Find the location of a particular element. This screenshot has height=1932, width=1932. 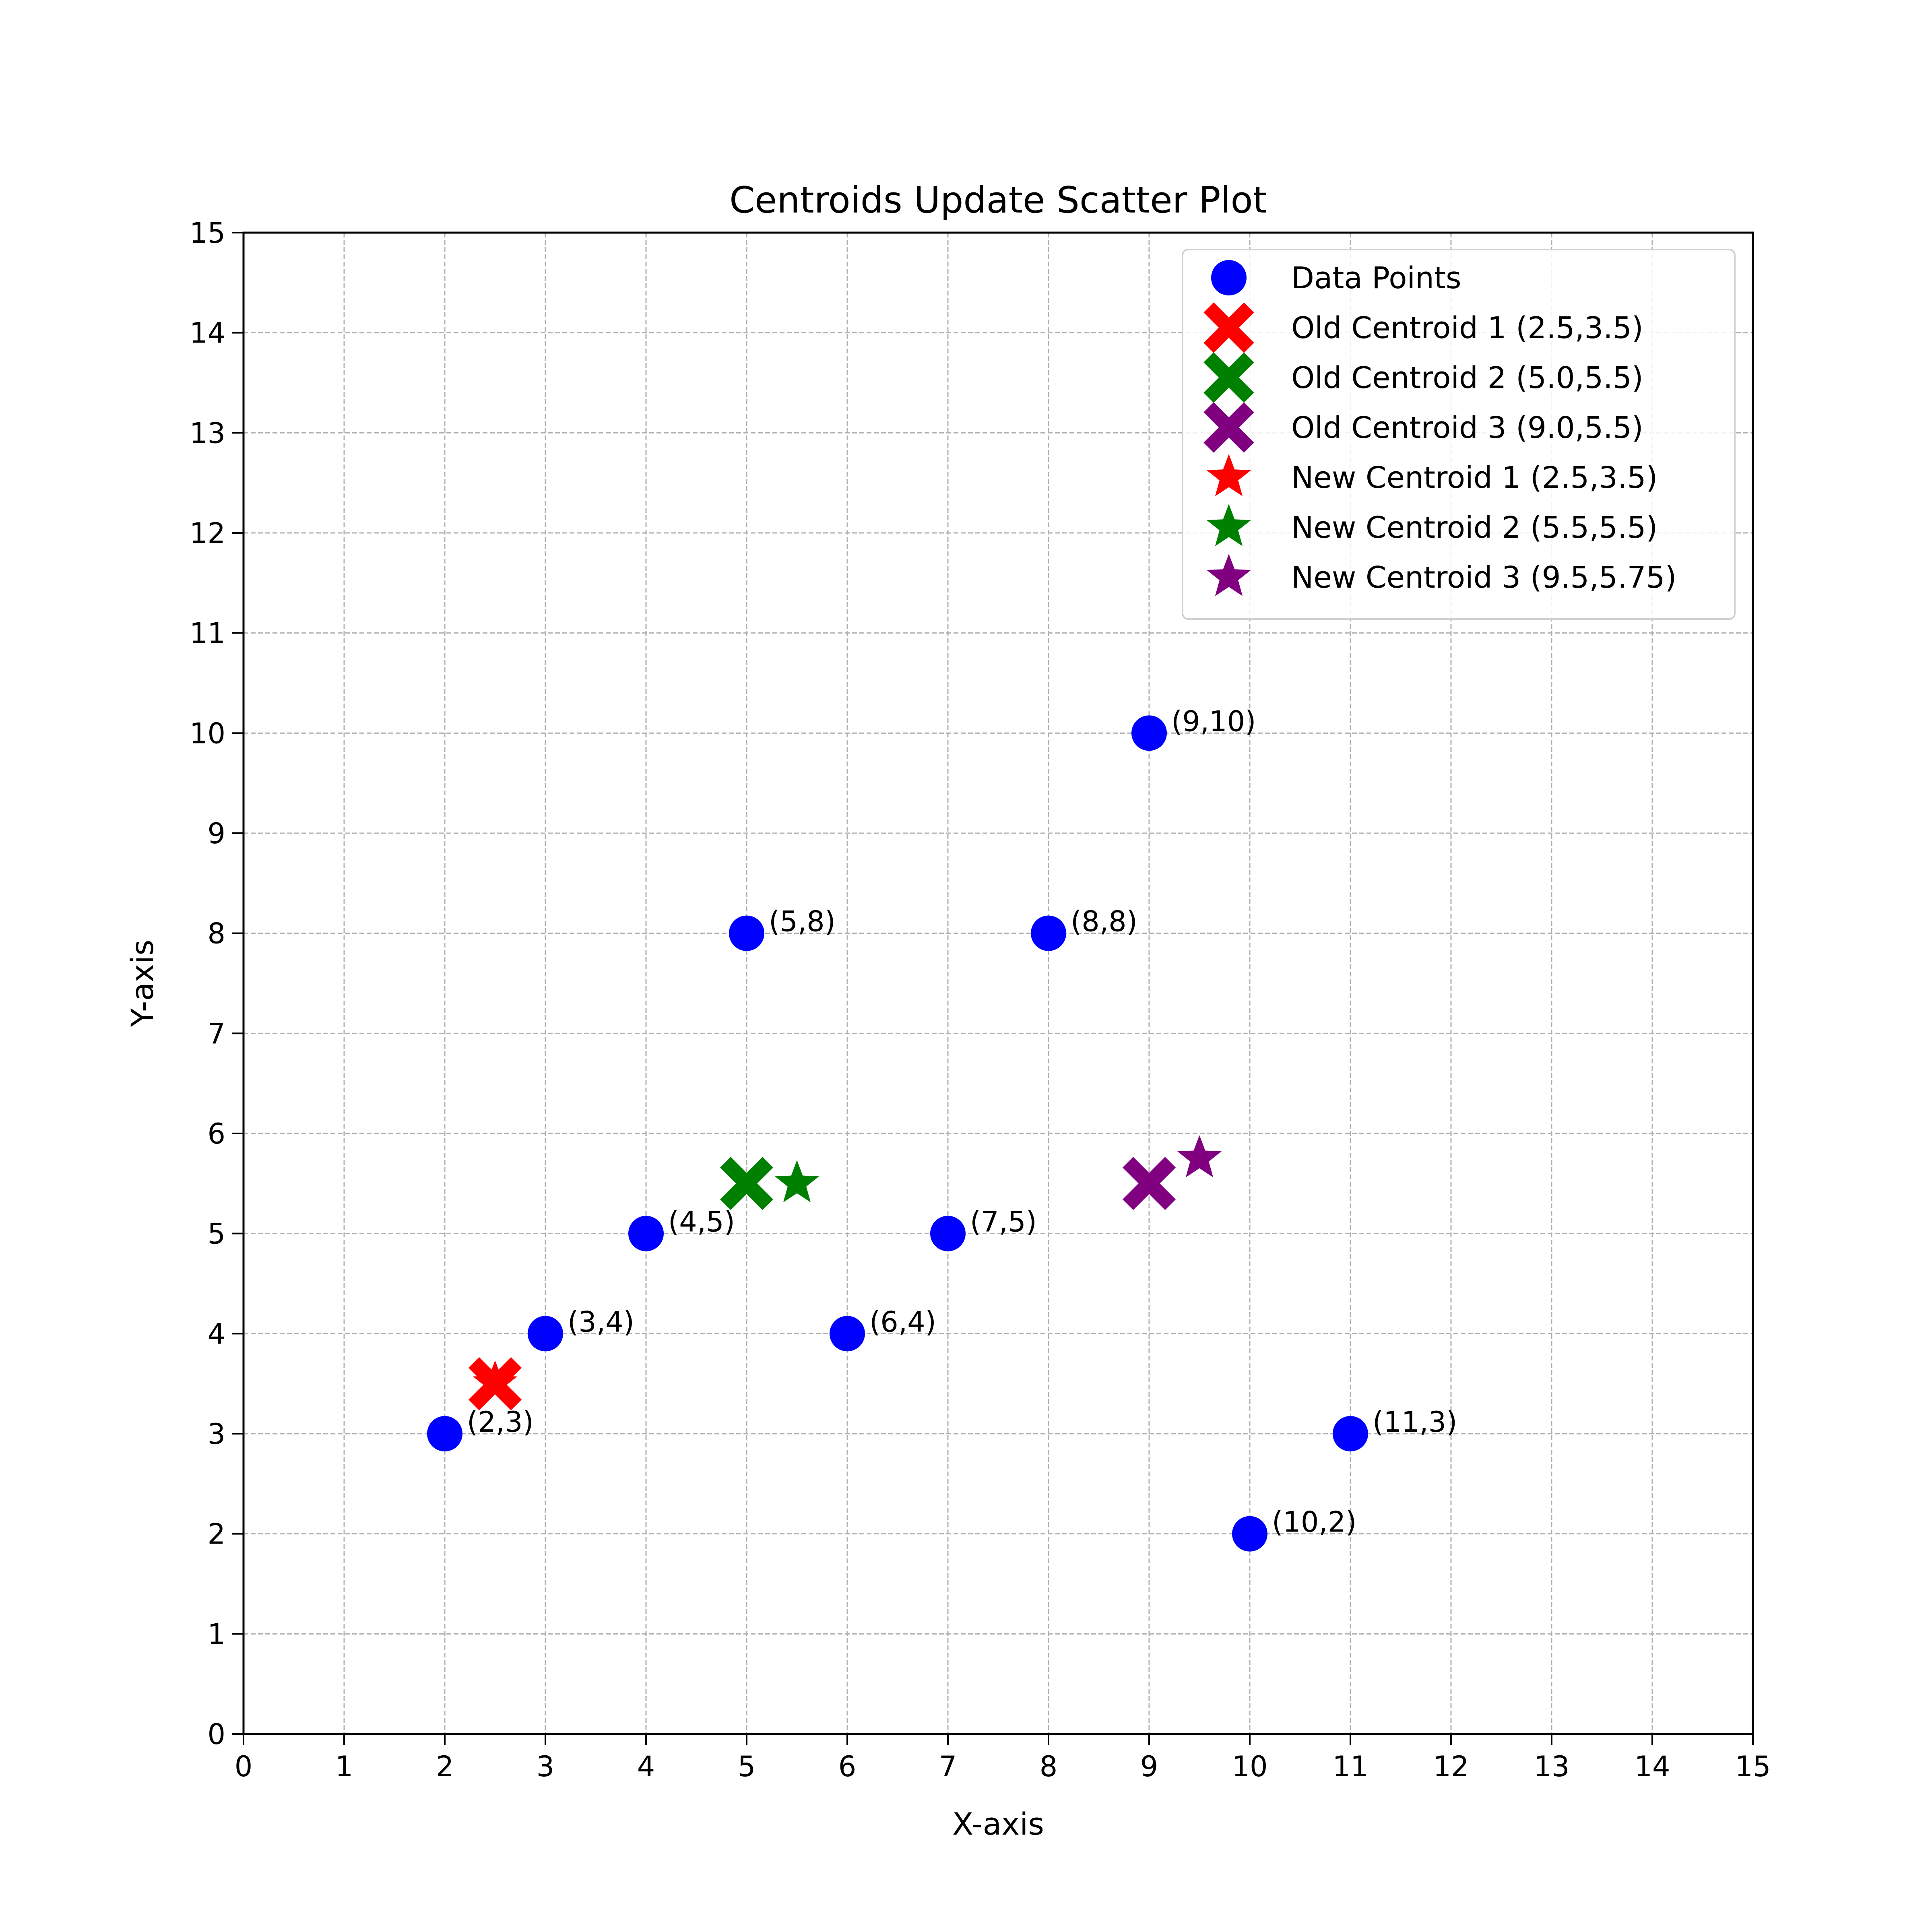

x-tick-label: 4 is located at coordinates (646, 1767).